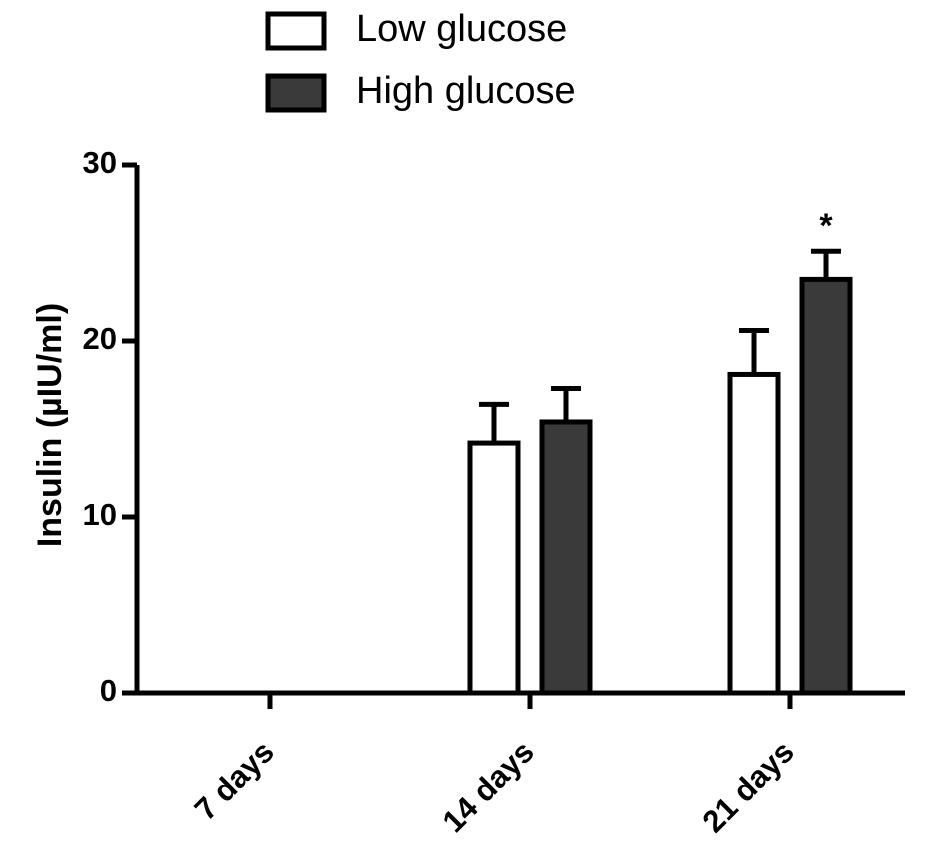  I want to click on y-tick-label: 20, so click(100, 338).